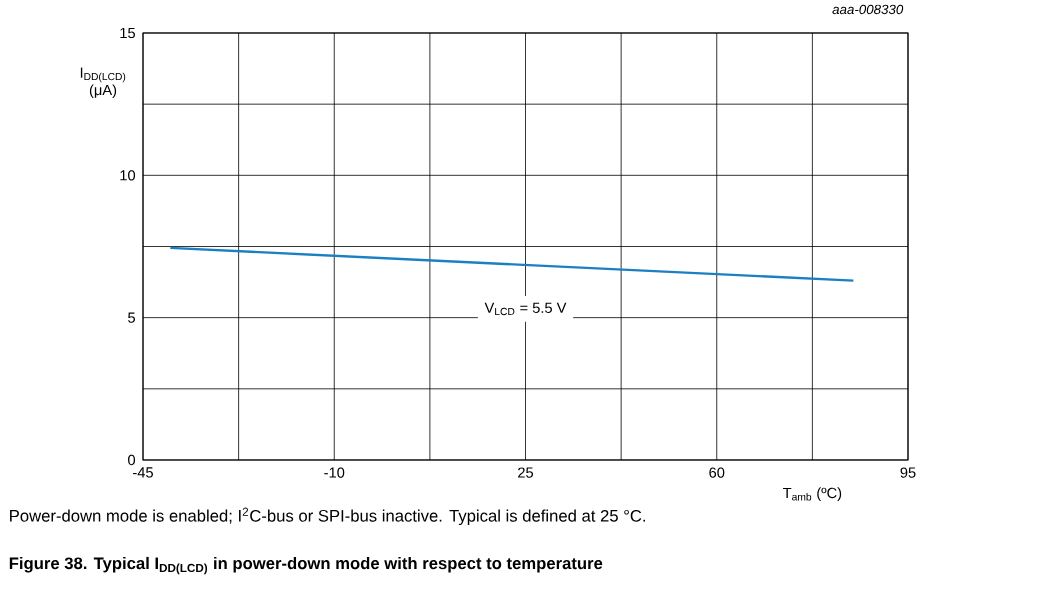 The width and height of the screenshot is (1056, 599). I want to click on x-axis-title: T$_{amb}$ (ºC), so click(812, 494).